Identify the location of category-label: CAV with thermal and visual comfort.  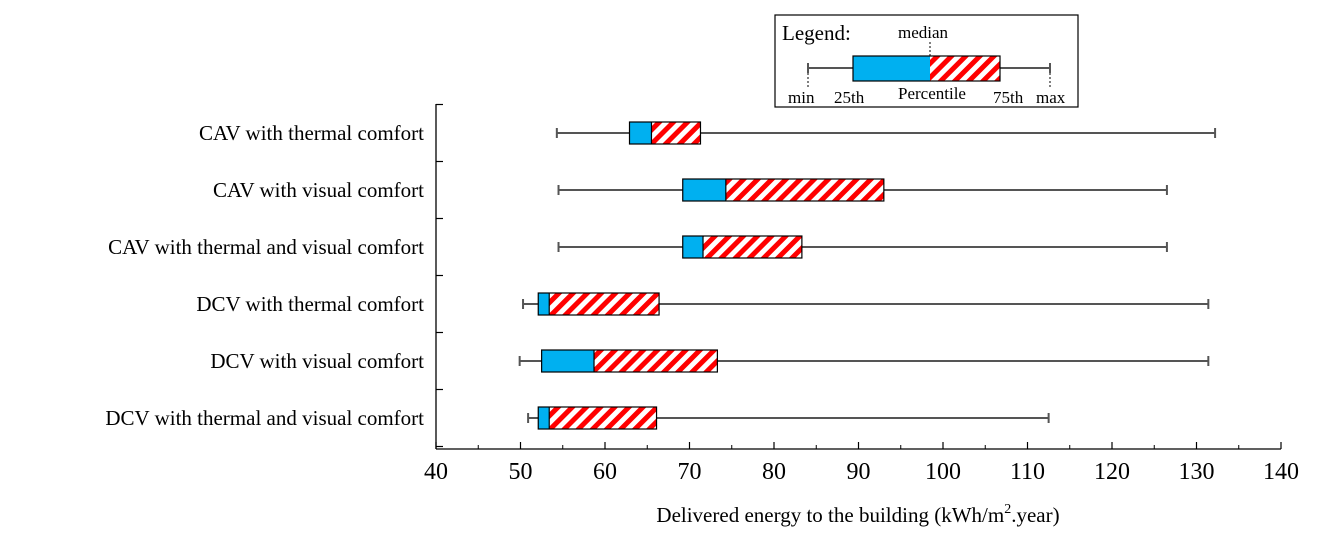
(266, 247).